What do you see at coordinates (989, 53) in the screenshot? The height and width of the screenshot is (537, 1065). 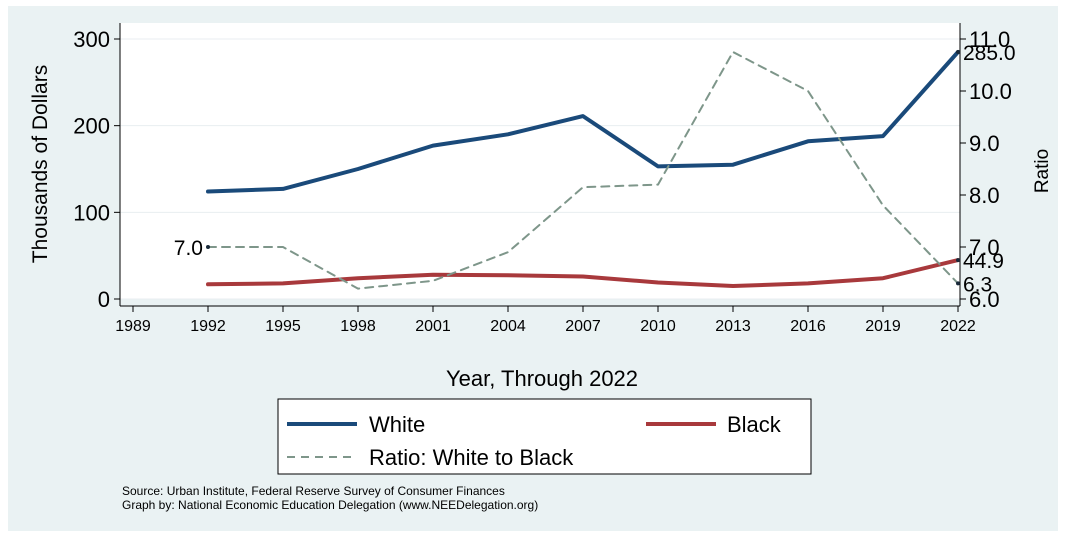 I see `annotation-label: 285.0` at bounding box center [989, 53].